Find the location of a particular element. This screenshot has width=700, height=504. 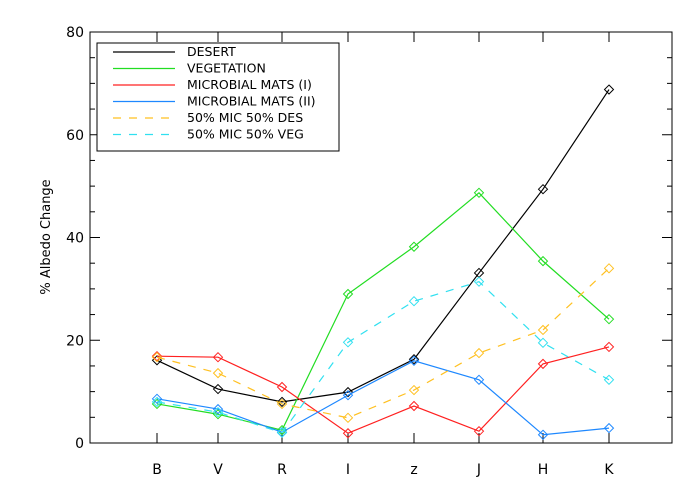

legend-label: 50% MIC 50% DES is located at coordinates (245, 117).